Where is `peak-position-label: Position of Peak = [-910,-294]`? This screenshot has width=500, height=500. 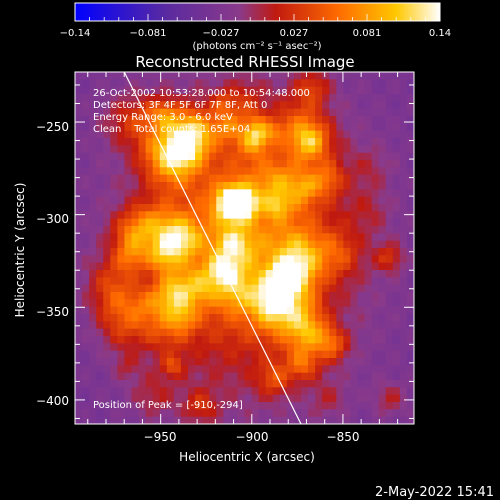 peak-position-label: Position of Peak = [-910,-294] is located at coordinates (168, 405).